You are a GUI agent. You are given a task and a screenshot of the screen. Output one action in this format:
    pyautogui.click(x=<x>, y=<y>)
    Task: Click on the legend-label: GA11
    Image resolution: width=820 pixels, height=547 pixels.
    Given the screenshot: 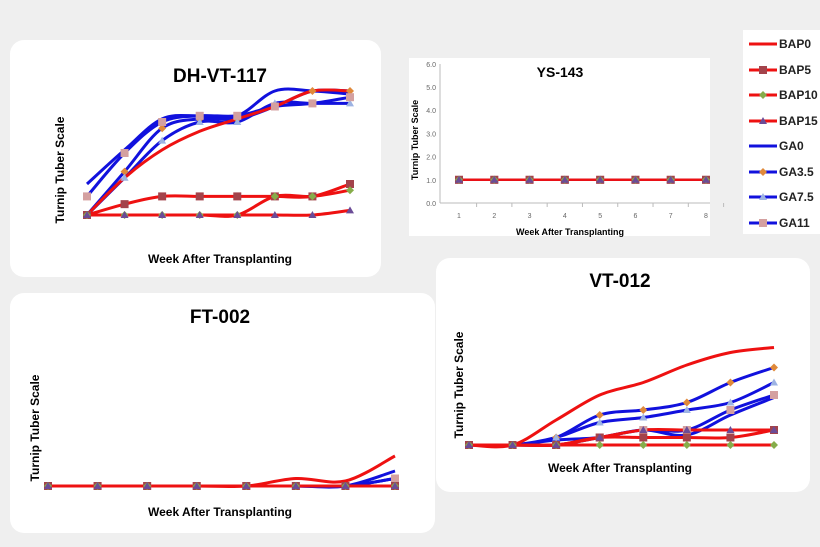 What is the action you would take?
    pyautogui.click(x=794, y=222)
    